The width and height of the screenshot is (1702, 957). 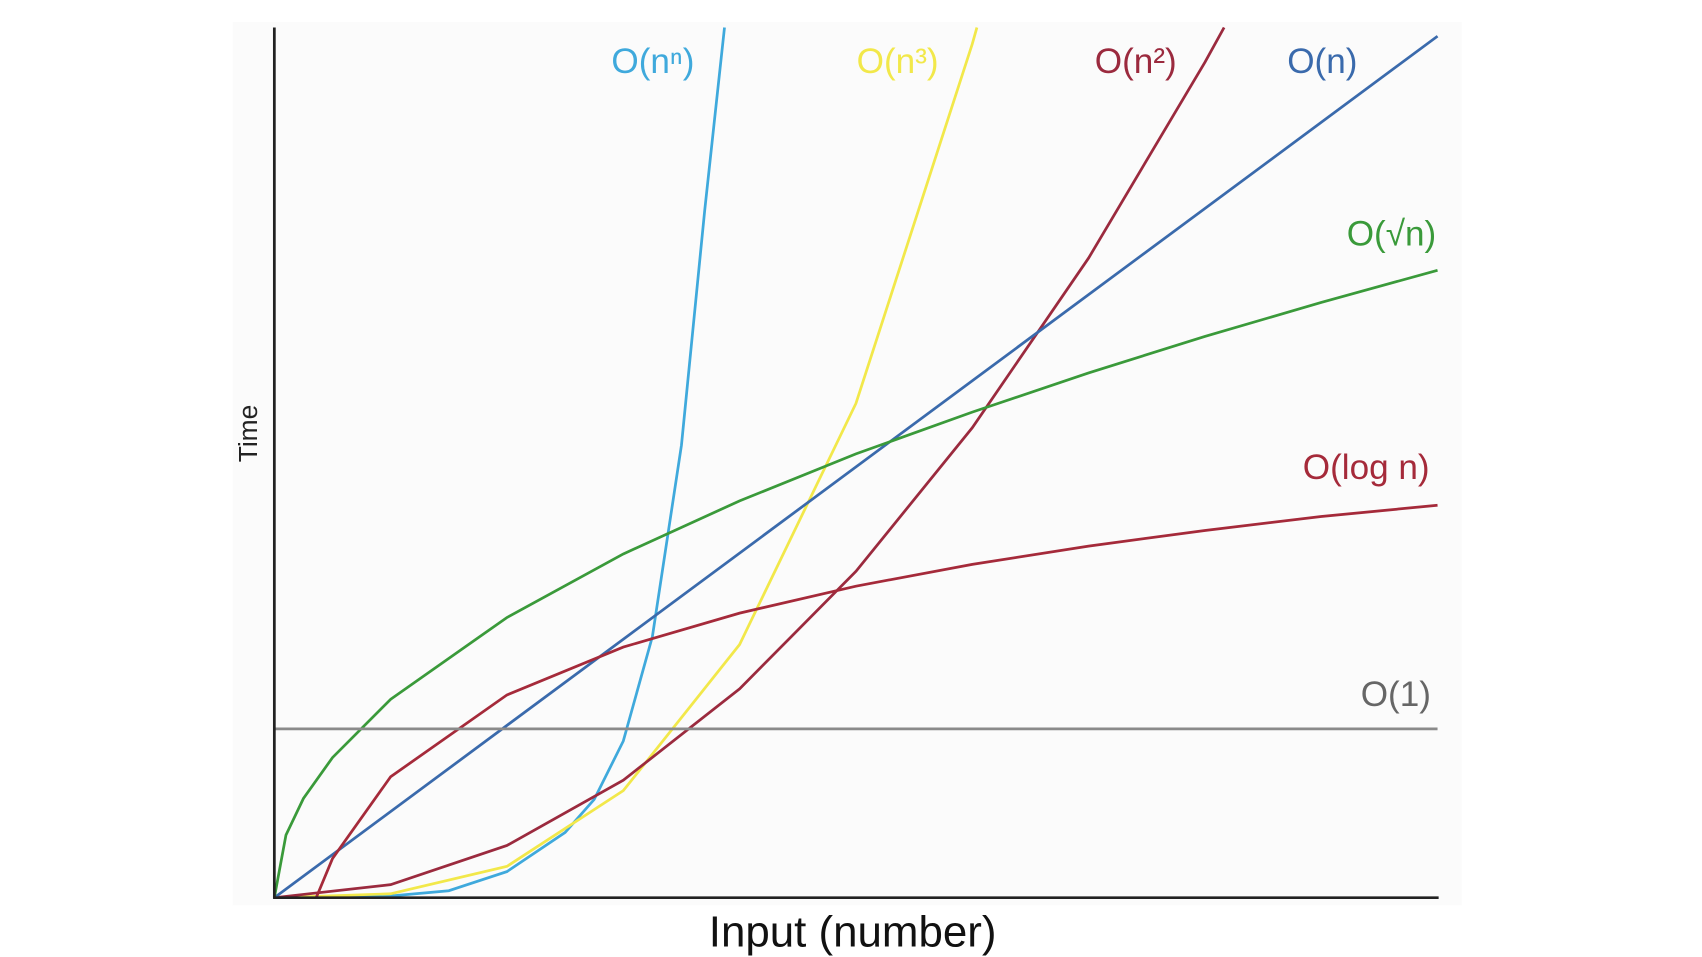 I want to click on series-label: O(n²), so click(x=1136, y=61).